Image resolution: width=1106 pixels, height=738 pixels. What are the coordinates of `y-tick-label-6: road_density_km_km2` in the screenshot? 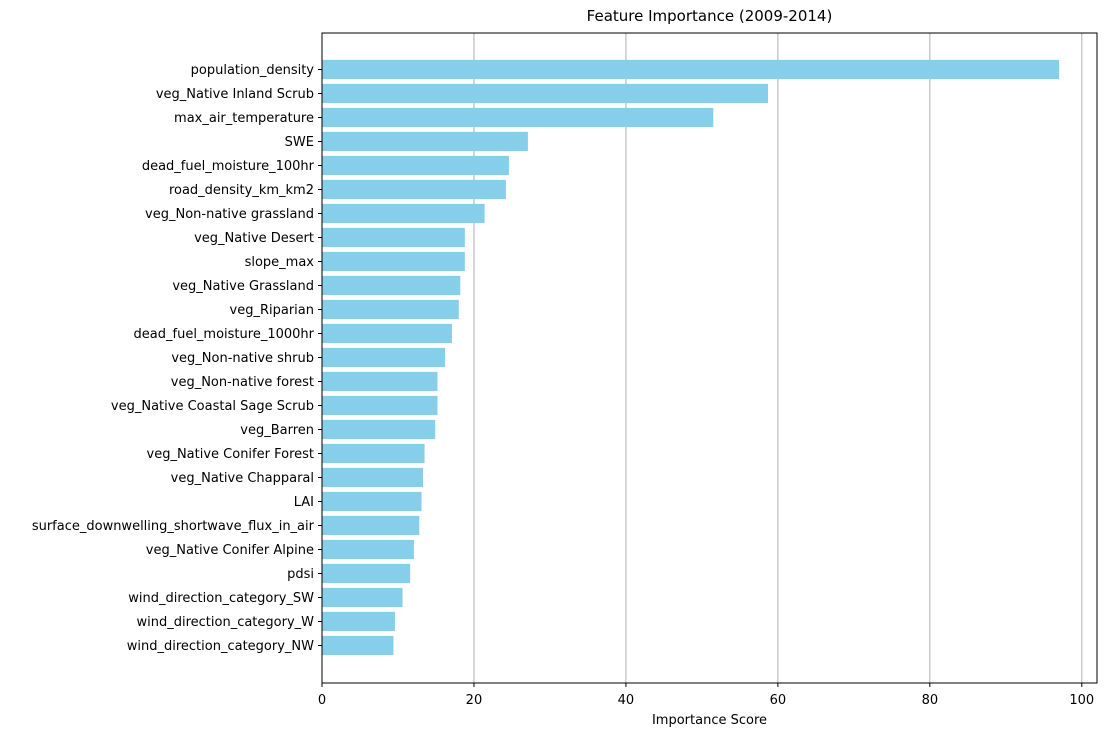 It's located at (241, 190).